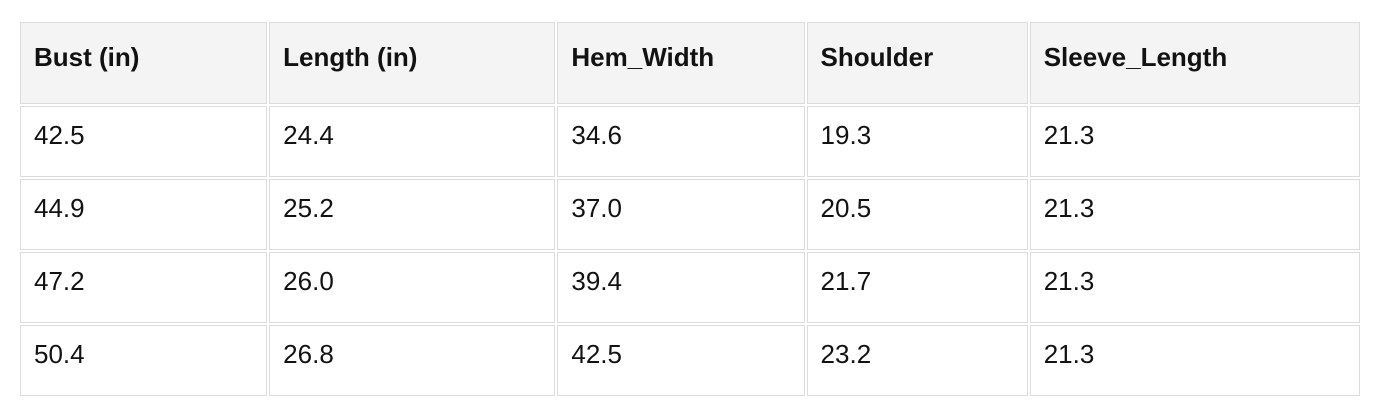  I want to click on table-cell: 24.4, so click(412, 141).